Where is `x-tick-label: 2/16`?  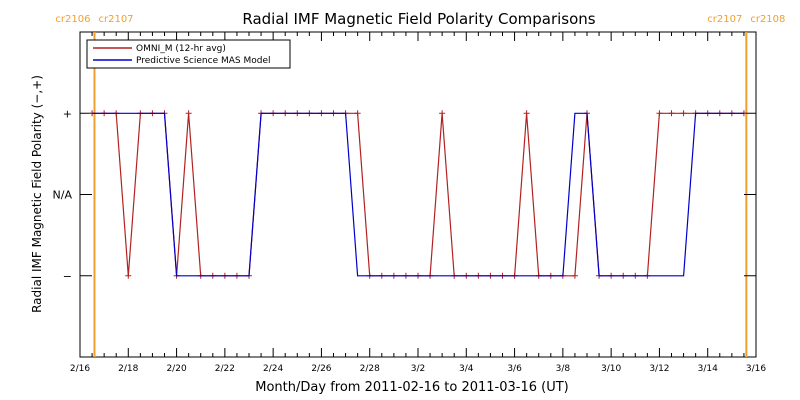
x-tick-label: 2/16 is located at coordinates (80, 369).